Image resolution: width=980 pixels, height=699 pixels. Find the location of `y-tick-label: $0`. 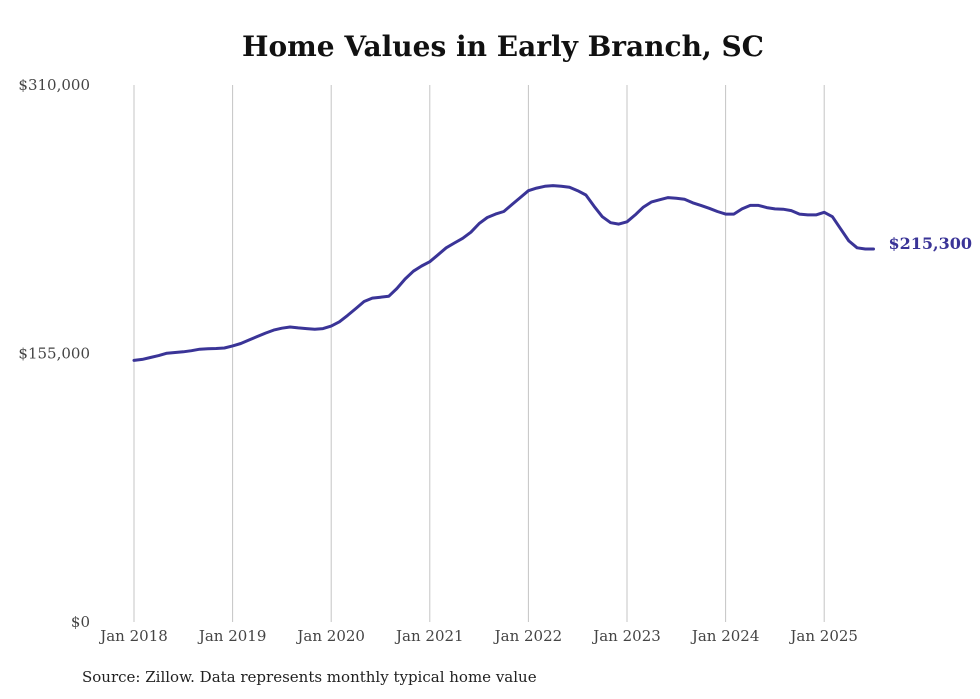

y-tick-label: $0 is located at coordinates (80, 622).